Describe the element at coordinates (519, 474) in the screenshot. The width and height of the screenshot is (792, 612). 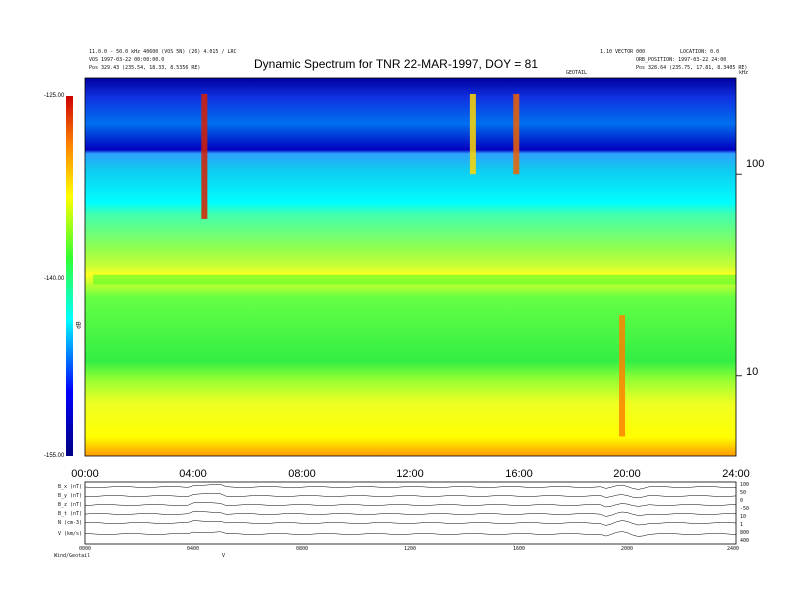
I see `x-tick-1600: 16:00` at that location.